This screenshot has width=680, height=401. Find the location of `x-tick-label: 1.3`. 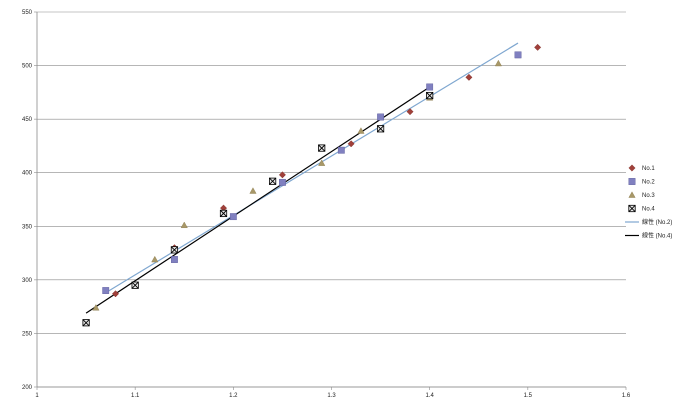

x-tick-label: 1.3 is located at coordinates (331, 396).